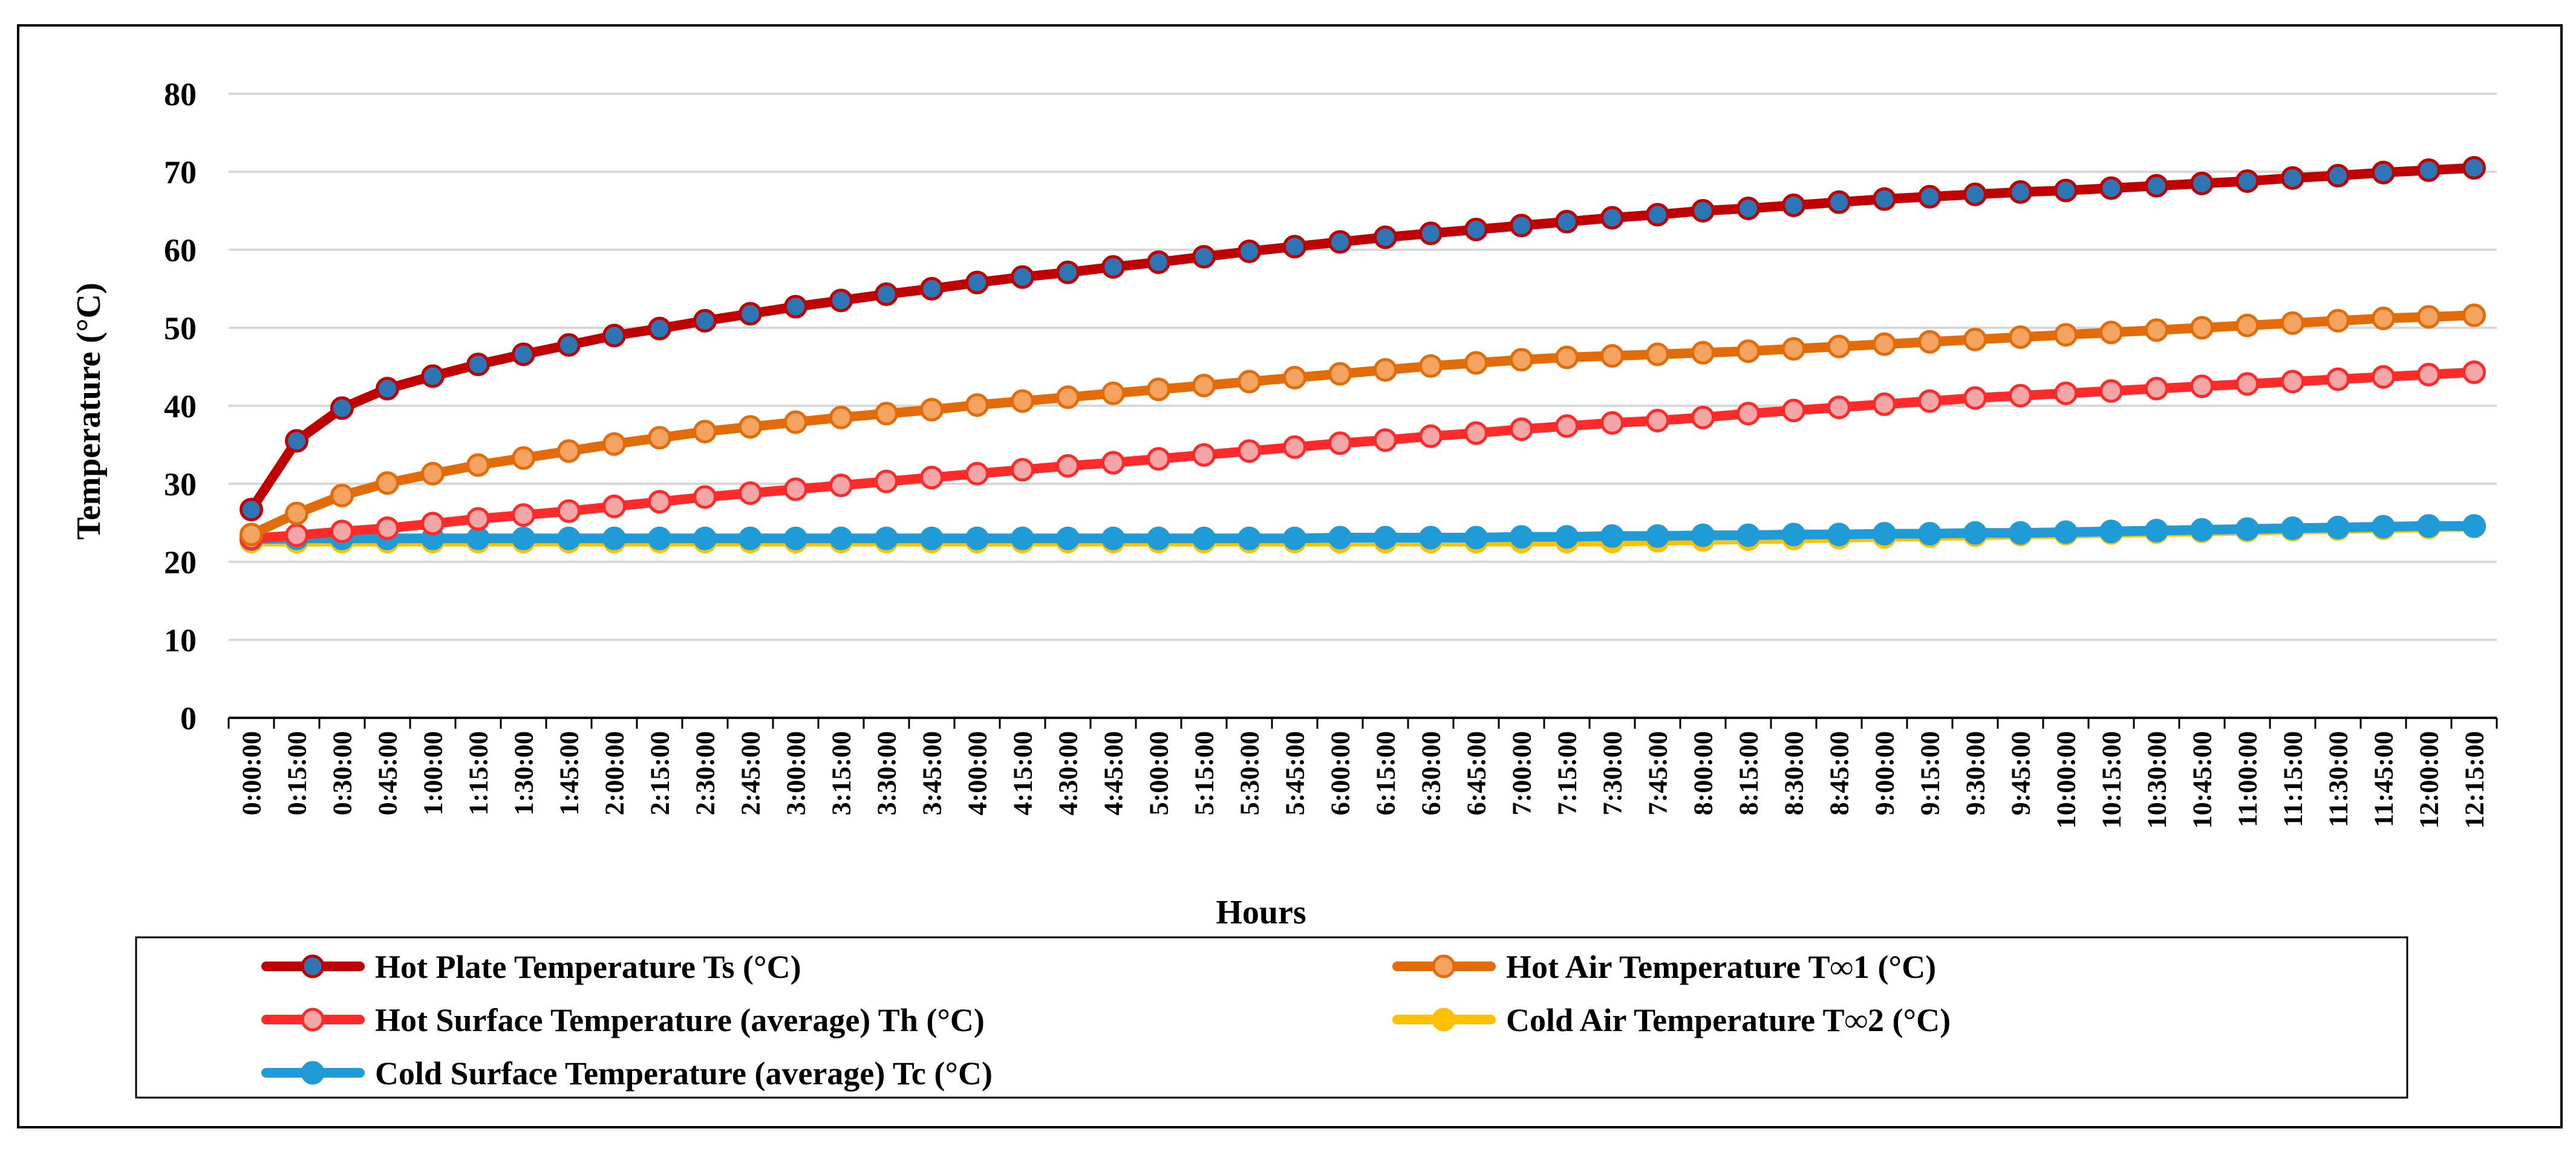 The width and height of the screenshot is (2576, 1149). I want to click on x-tick-label: 9:30:00, so click(1976, 773).